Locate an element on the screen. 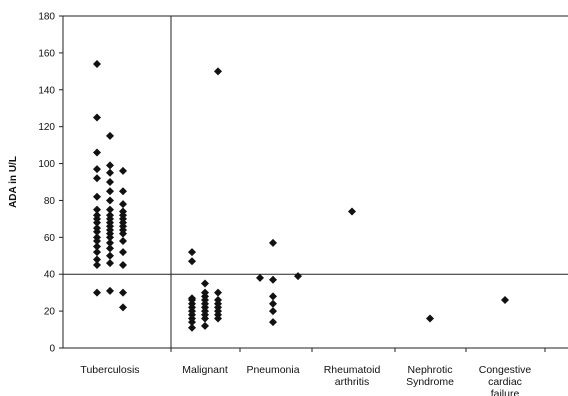 Image resolution: width=568 pixels, height=396 pixels. y-tick-label: 40 is located at coordinates (50, 275).